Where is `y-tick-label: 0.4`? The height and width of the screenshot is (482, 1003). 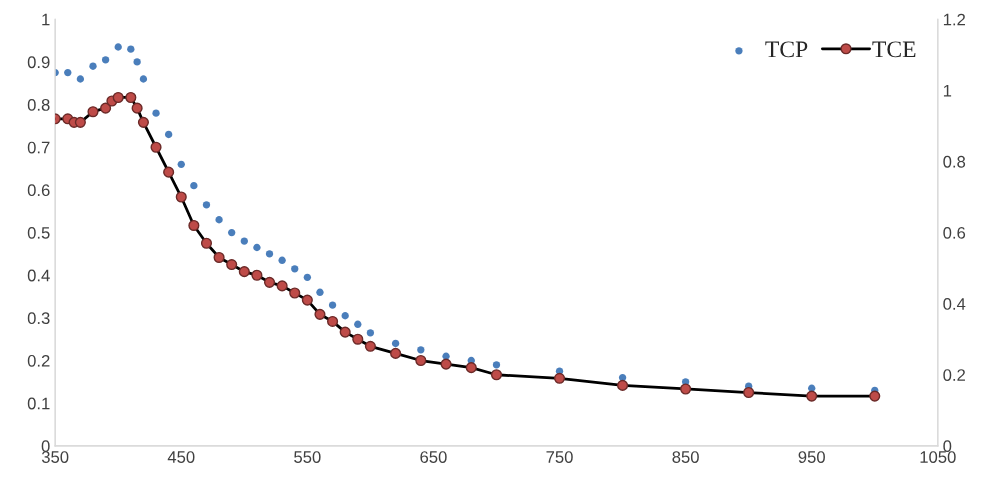
y-tick-label: 0.4 is located at coordinates (38, 275).